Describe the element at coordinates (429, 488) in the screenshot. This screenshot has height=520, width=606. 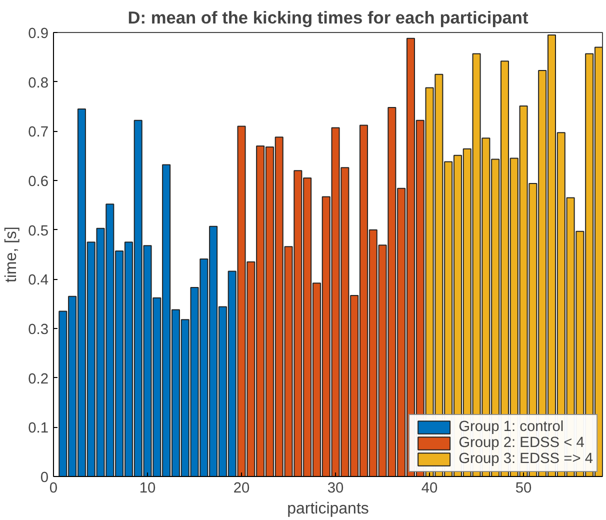
I see `x-tick-label: 40` at that location.